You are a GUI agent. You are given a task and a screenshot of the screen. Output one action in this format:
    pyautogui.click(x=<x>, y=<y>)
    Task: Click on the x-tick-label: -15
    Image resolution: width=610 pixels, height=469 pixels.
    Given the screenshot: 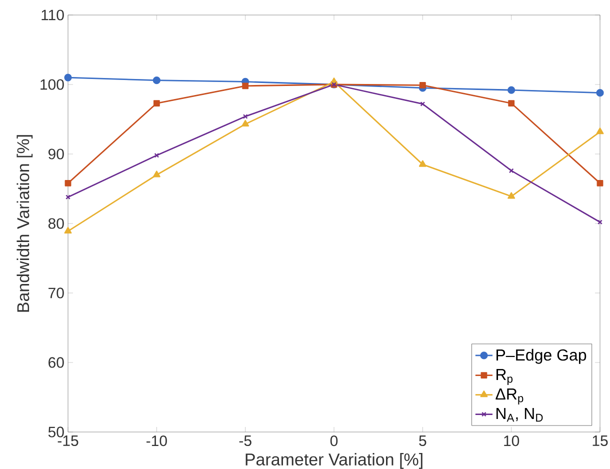 What is the action you would take?
    pyautogui.click(x=68, y=441)
    